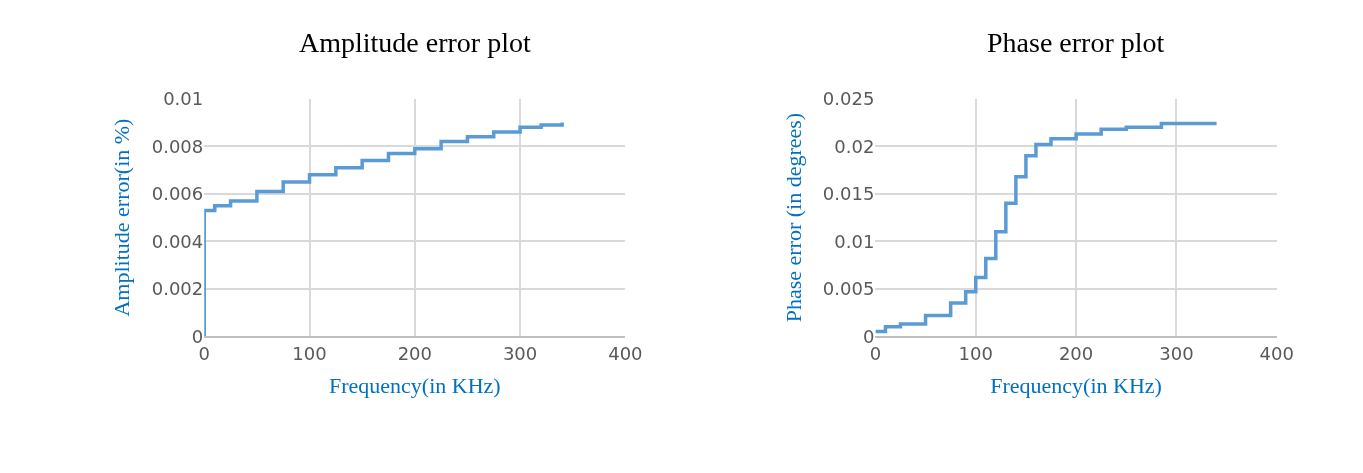 This screenshot has width=1363, height=473. Describe the element at coordinates (415, 42) in the screenshot. I see `chart-title: Amplitude error plot` at that location.